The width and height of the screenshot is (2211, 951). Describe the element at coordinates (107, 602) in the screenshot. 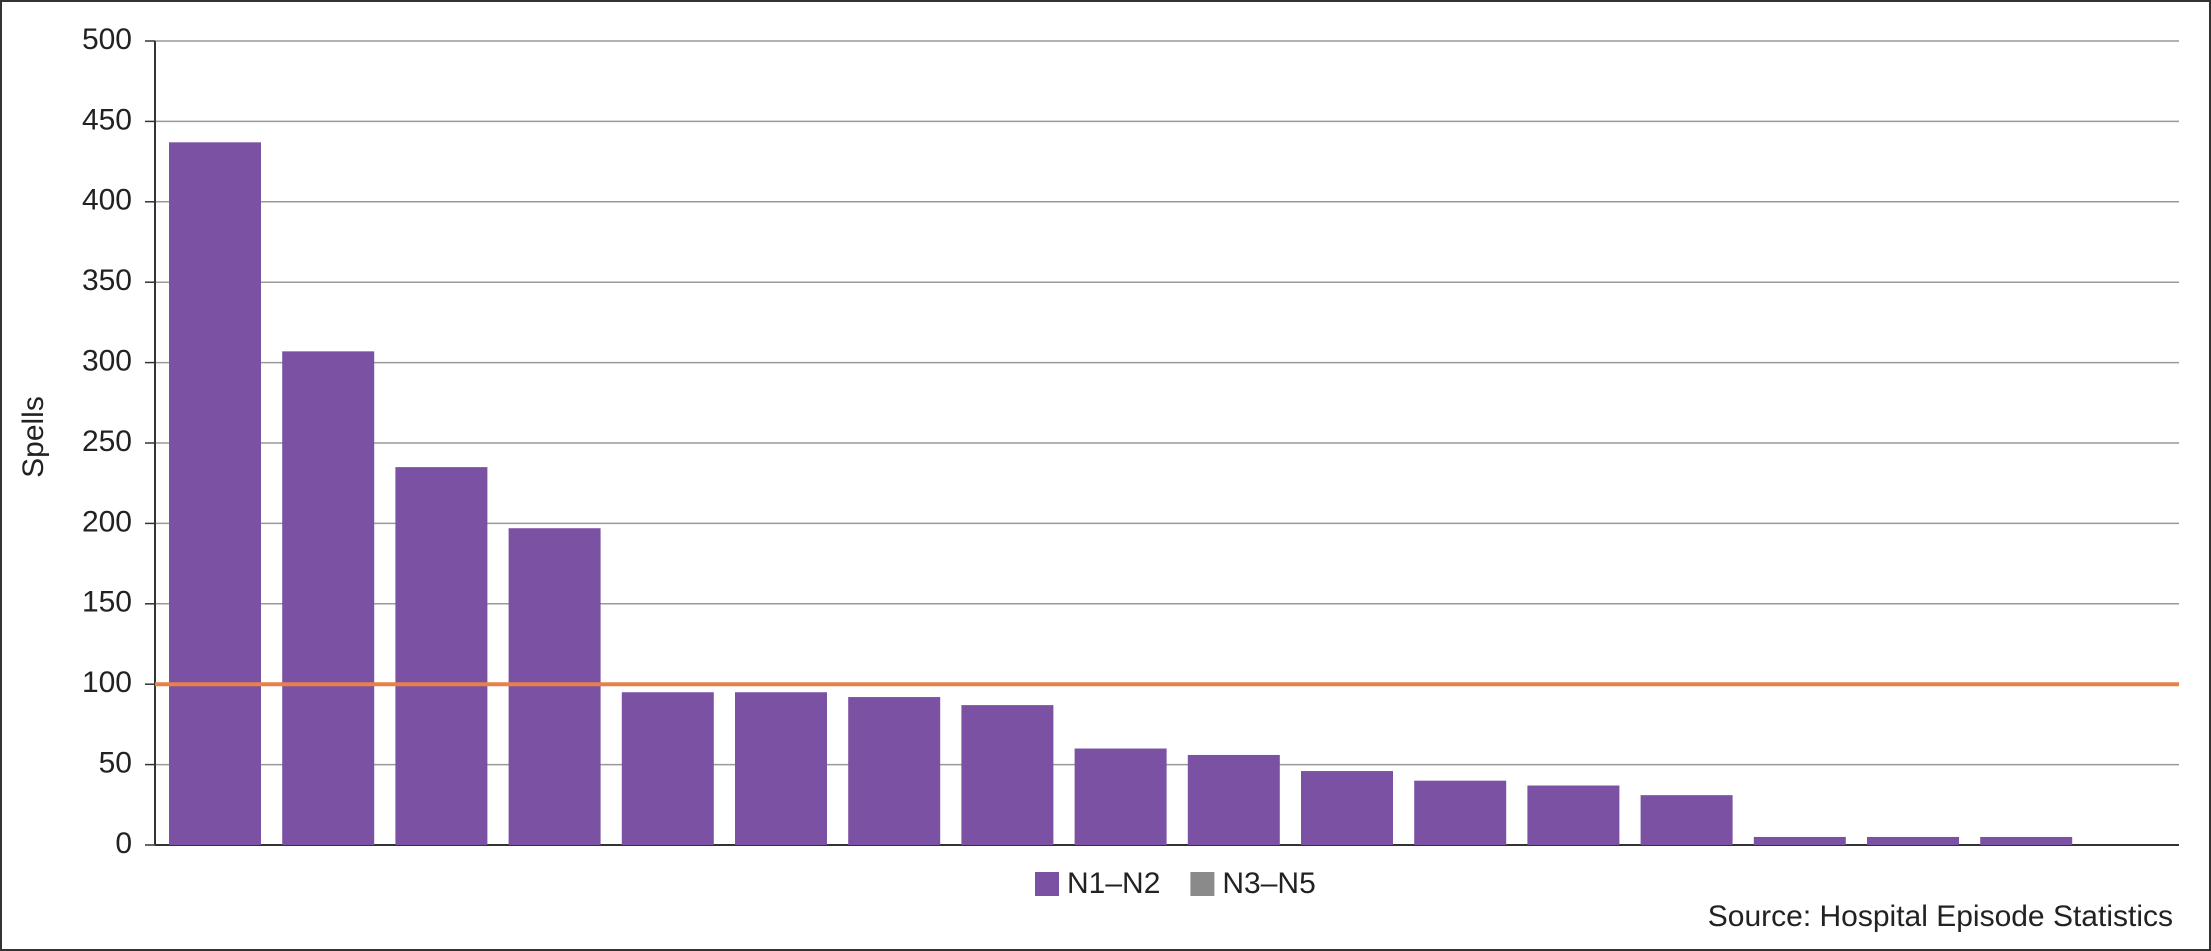

I see `y-tick-label: 150` at that location.